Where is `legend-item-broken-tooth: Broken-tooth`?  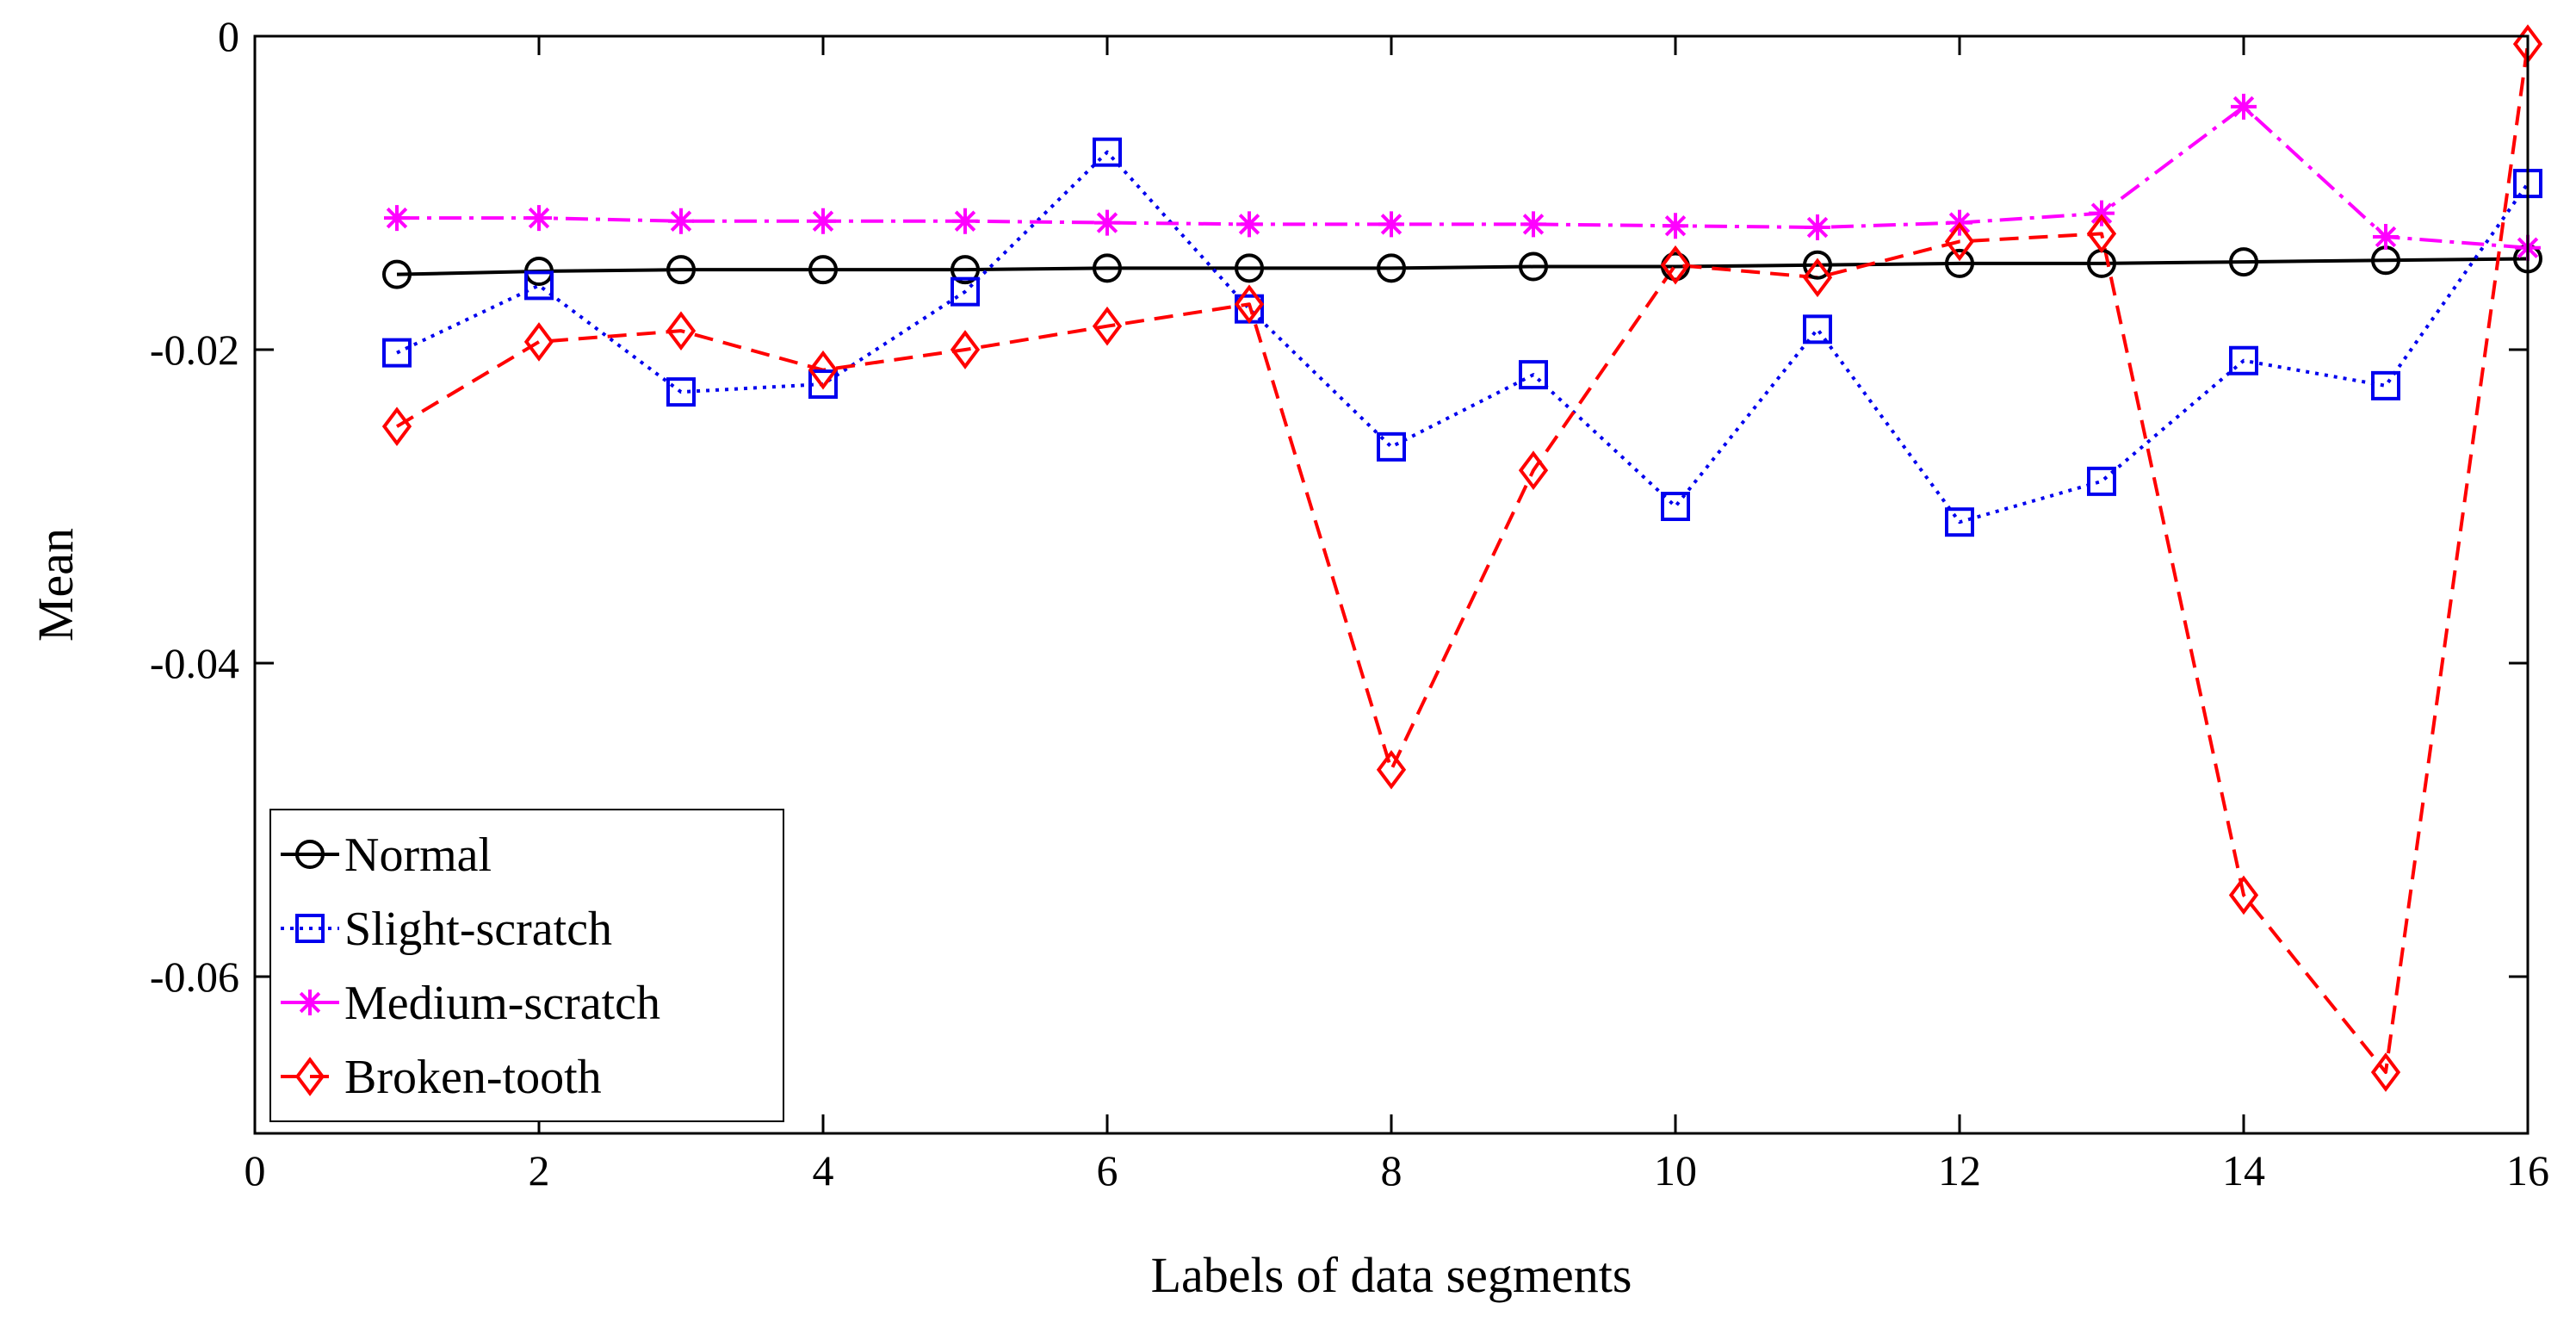 legend-item-broken-tooth: Broken-tooth is located at coordinates (442, 1077).